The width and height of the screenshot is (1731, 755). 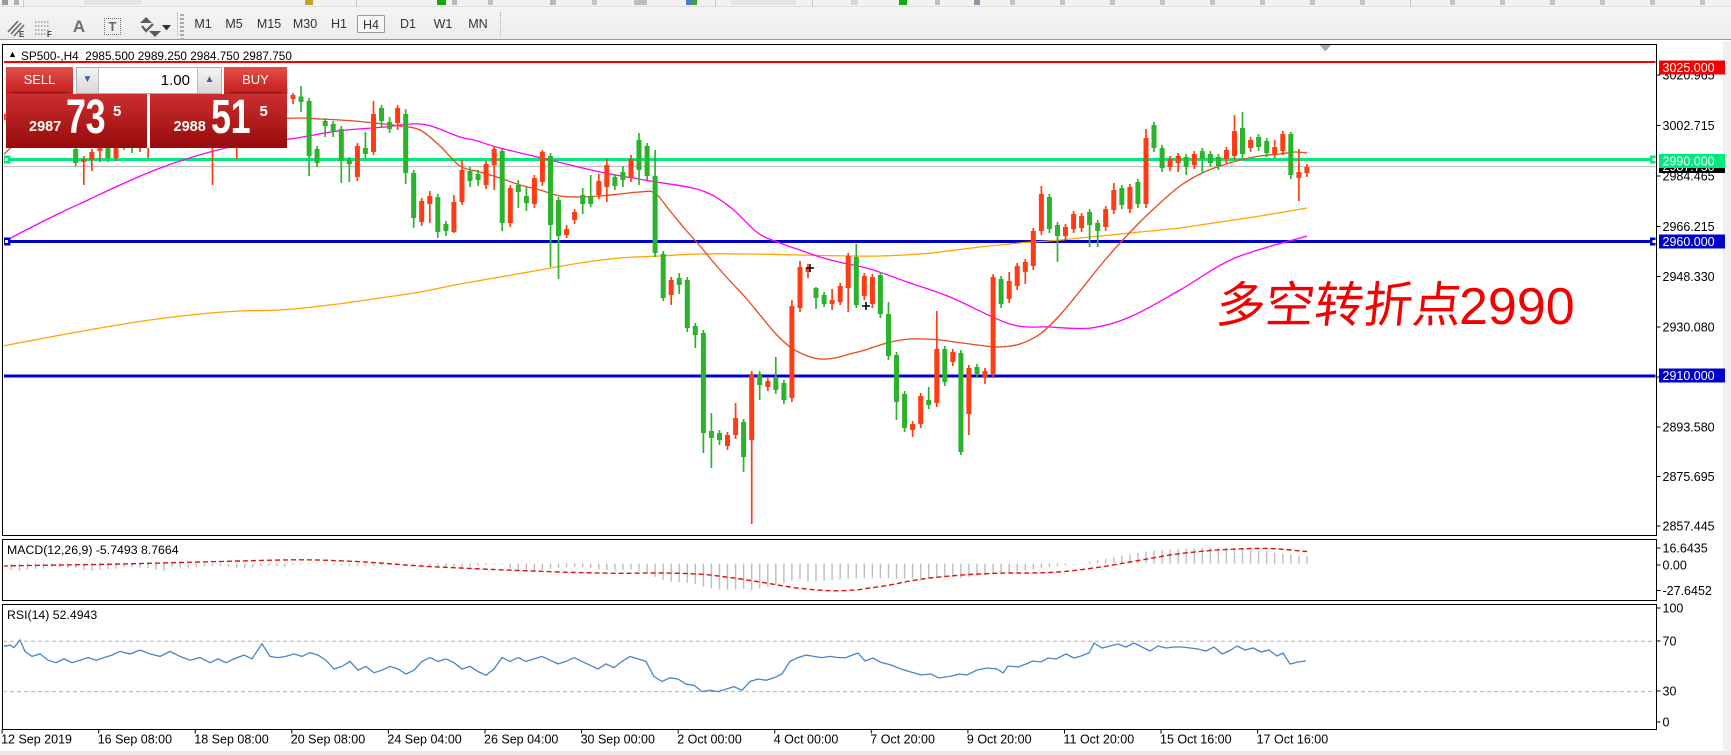 I want to click on svg-text: 4 Oct 00:00, so click(x=806, y=740).